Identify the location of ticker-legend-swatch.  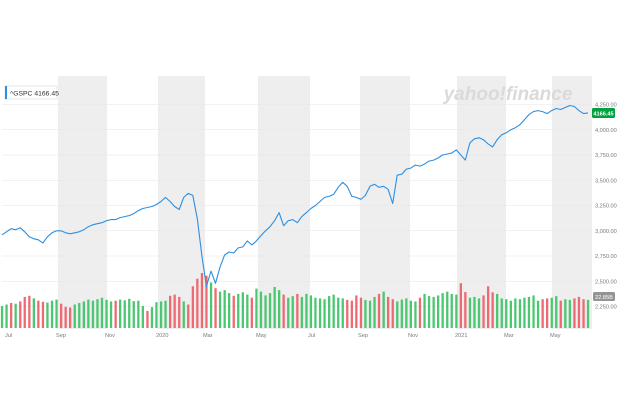
(6, 92).